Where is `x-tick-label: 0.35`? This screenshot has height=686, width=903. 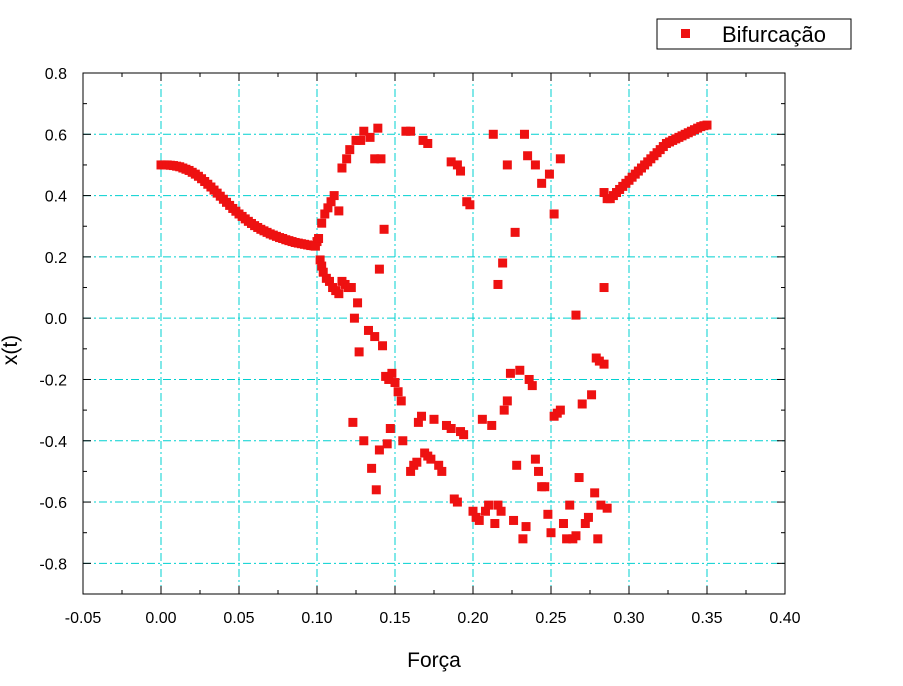
x-tick-label: 0.35 is located at coordinates (706, 618).